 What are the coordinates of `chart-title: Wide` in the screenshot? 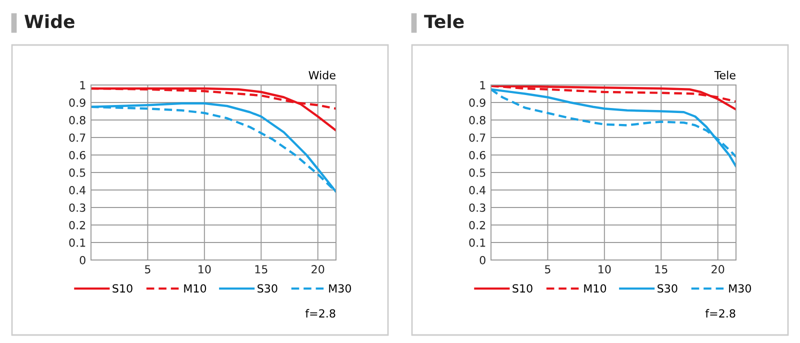 It's located at (49, 21).